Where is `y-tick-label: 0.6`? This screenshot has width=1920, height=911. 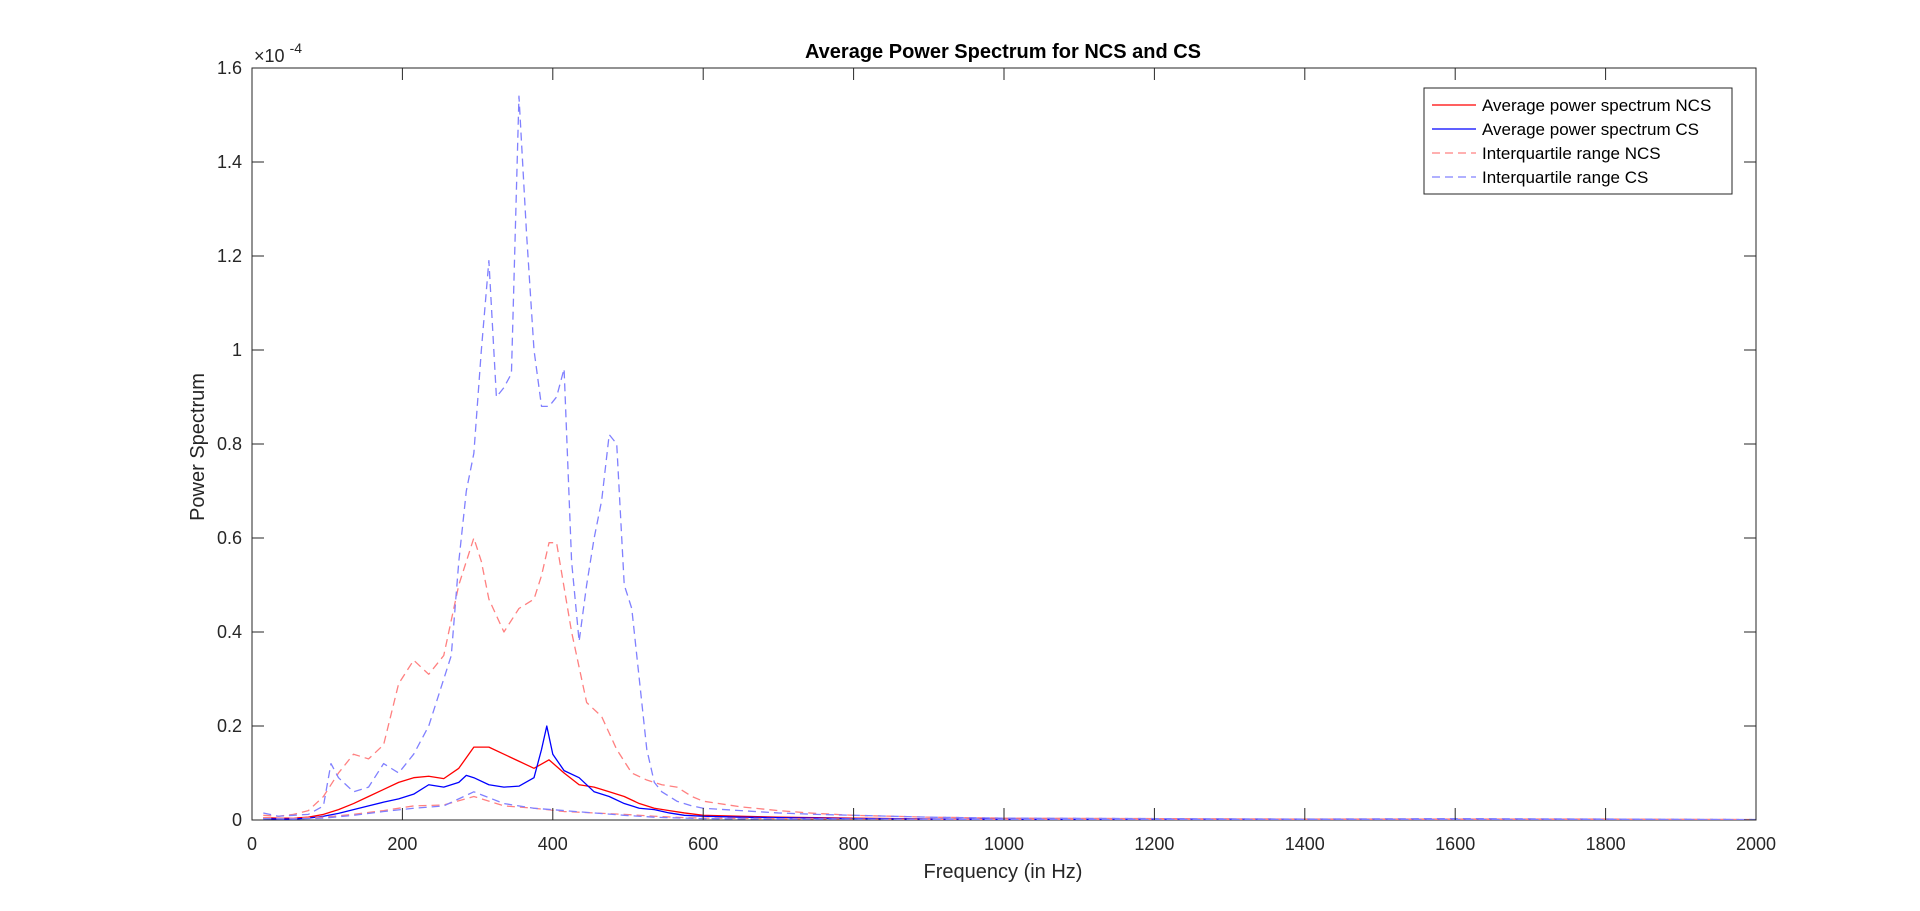
y-tick-label: 0.6 is located at coordinates (229, 538).